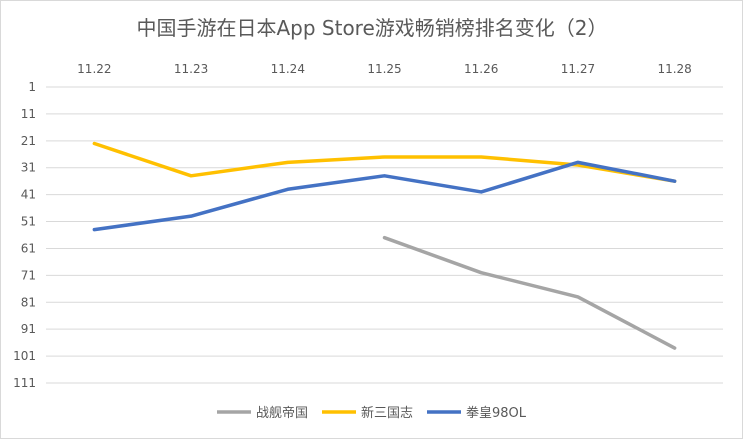 Image resolution: width=743 pixels, height=444 pixels. What do you see at coordinates (387, 413) in the screenshot?
I see `legend-label: 新三国志` at bounding box center [387, 413].